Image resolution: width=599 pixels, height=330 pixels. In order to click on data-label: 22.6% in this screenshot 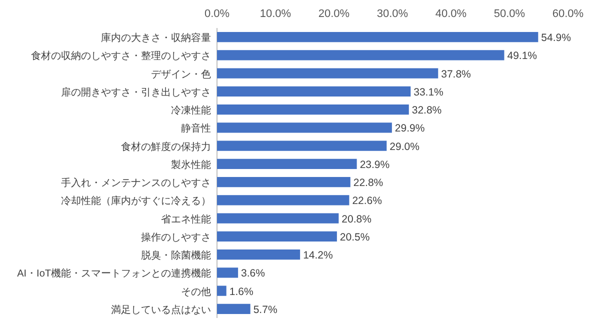, I will do `click(367, 201)`.